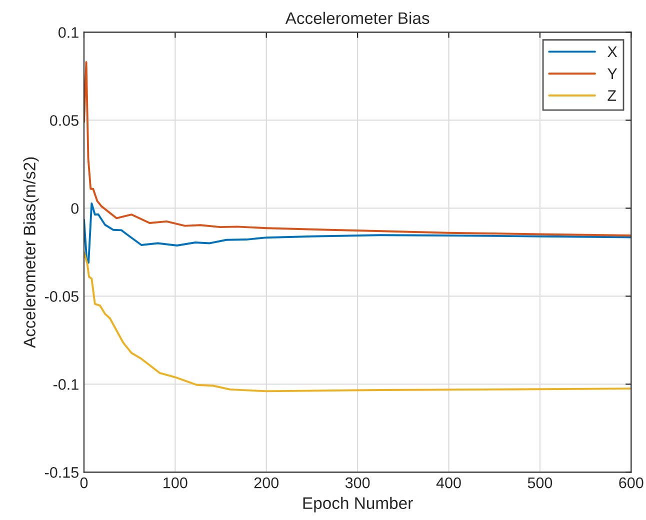  What do you see at coordinates (448, 482) in the screenshot?
I see `x-tick-label: 400` at bounding box center [448, 482].